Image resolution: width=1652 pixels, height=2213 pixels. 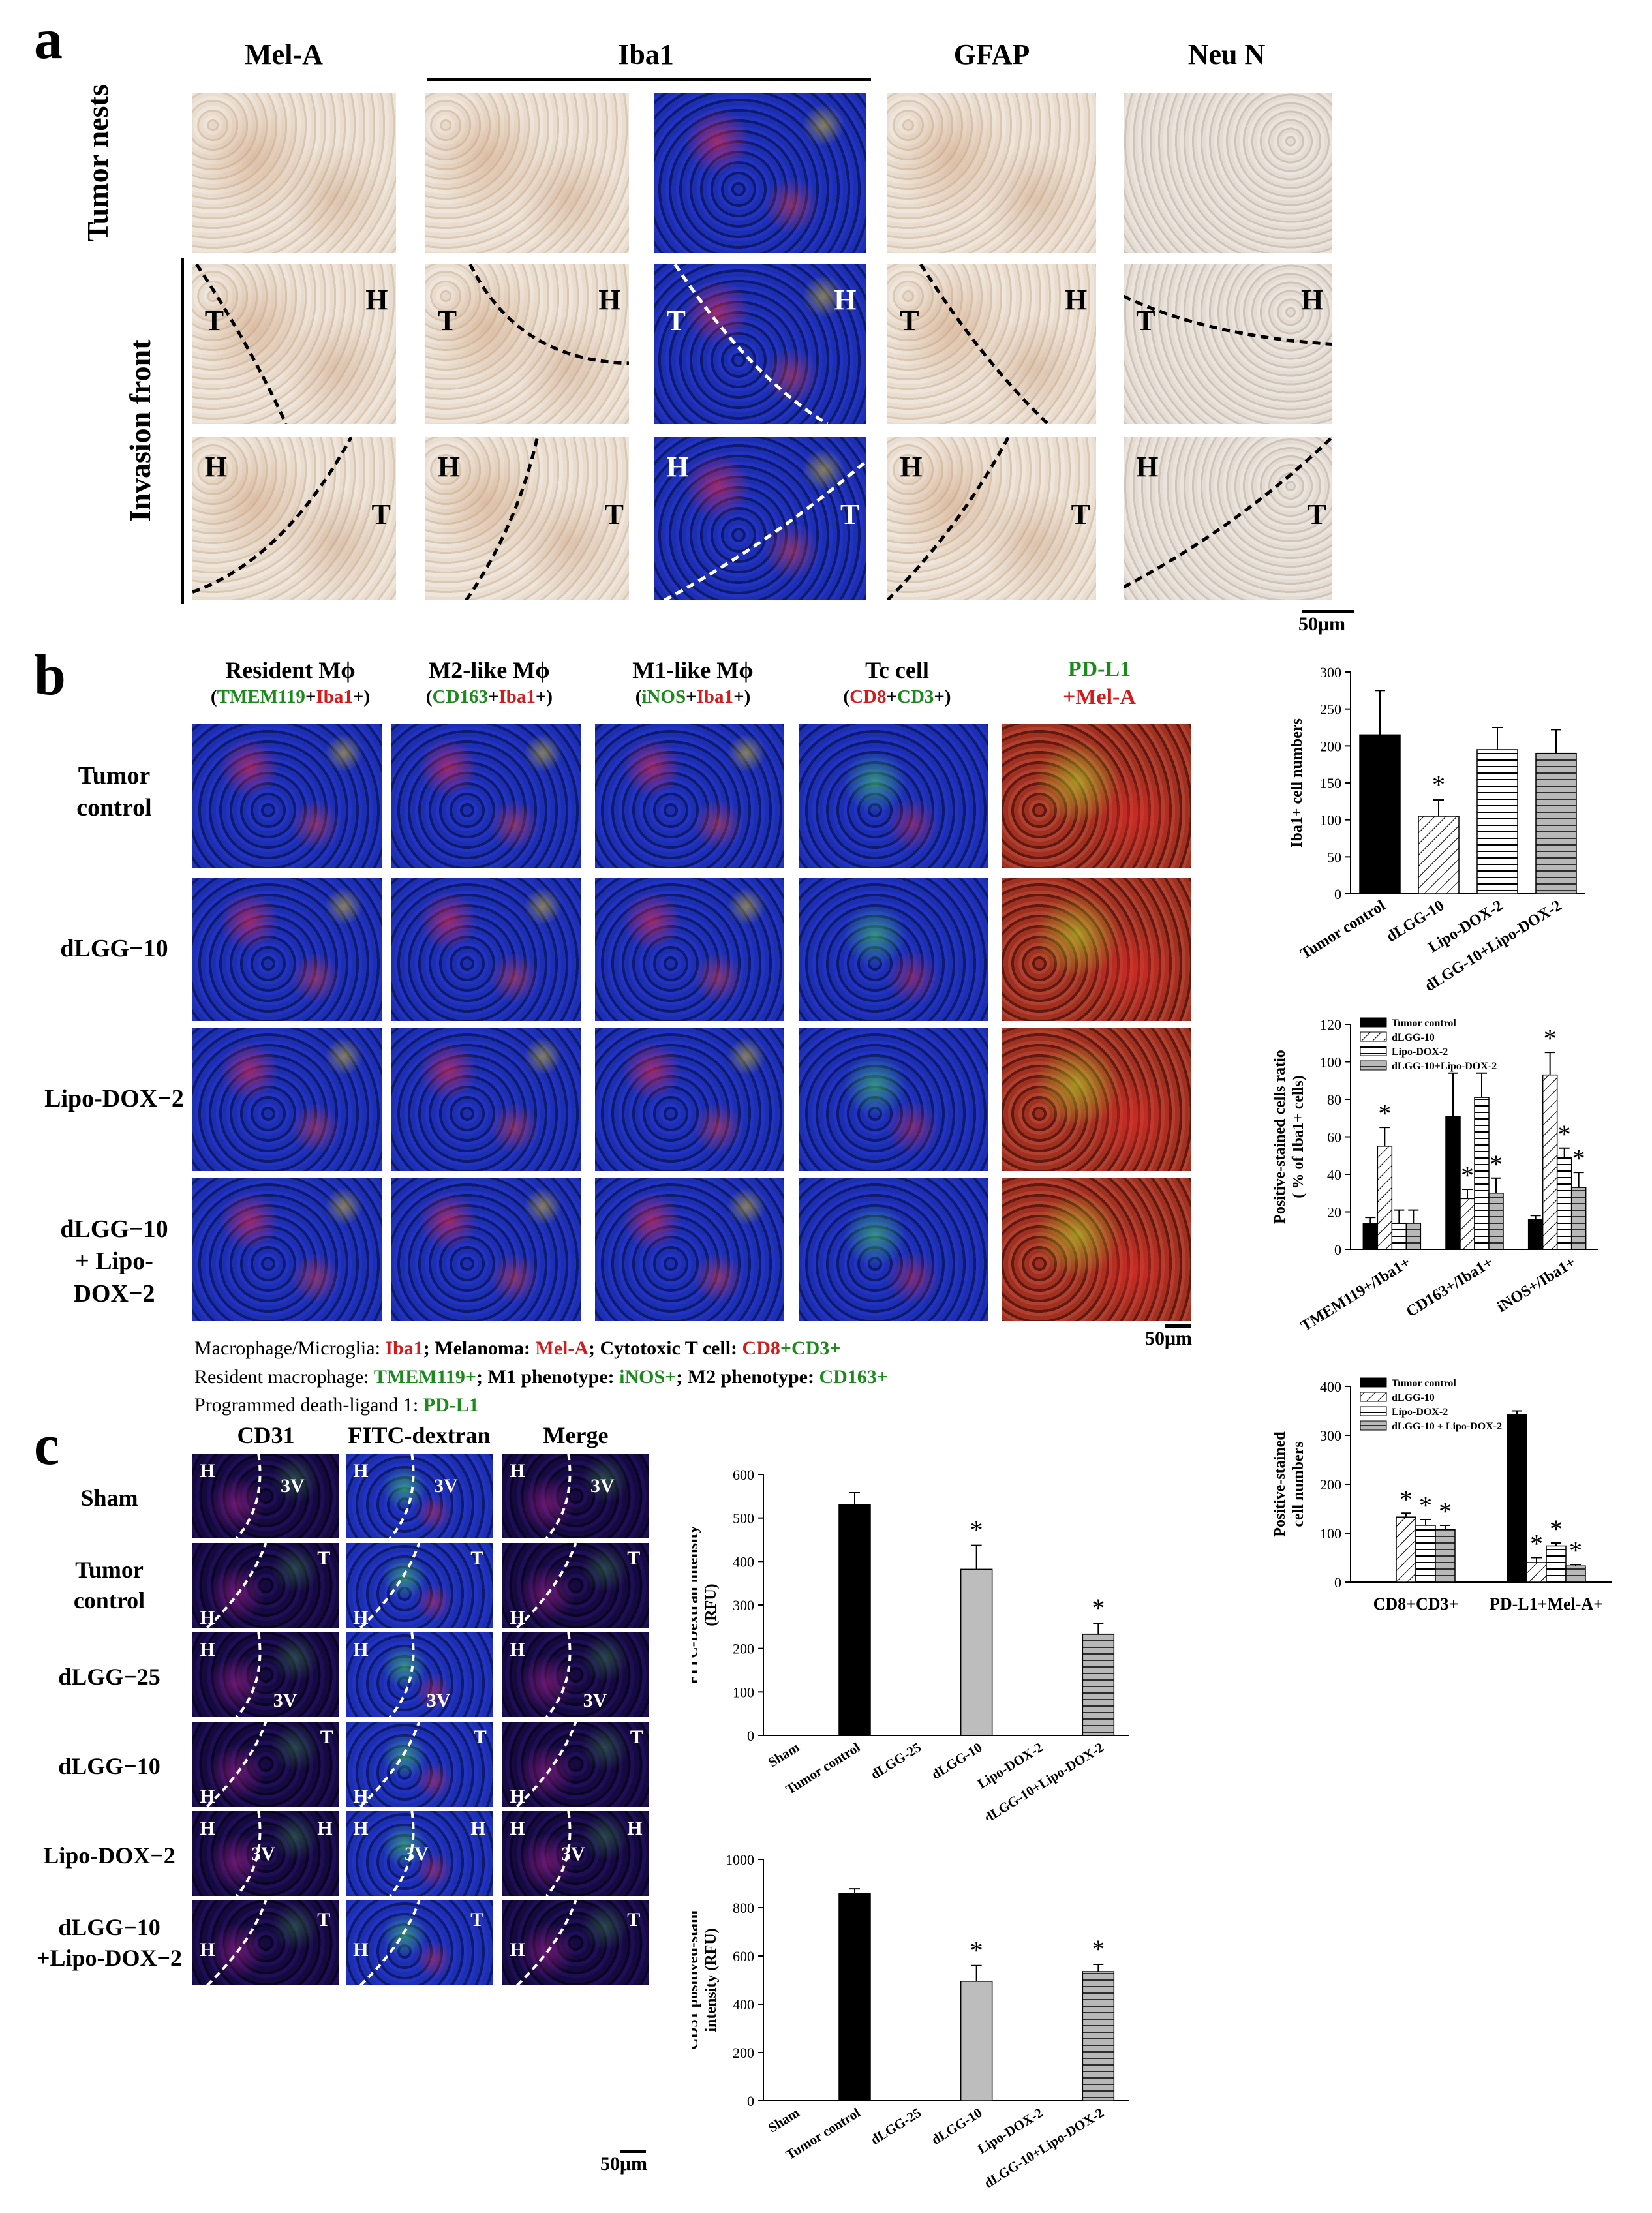 What do you see at coordinates (1334, 1212) in the screenshot?
I see `chart1-ytick-label-1: 20` at bounding box center [1334, 1212].